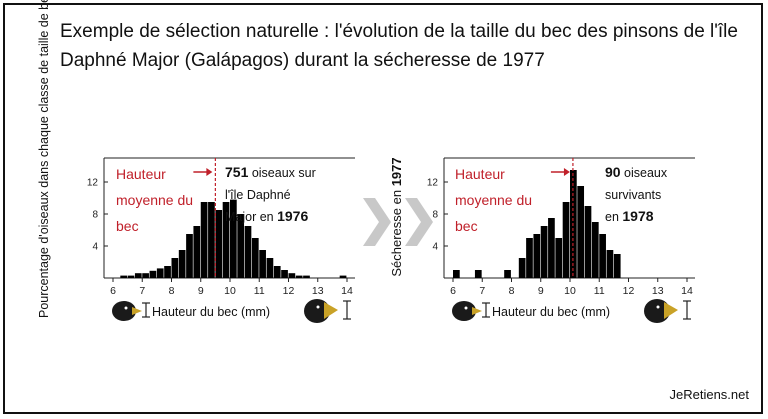 The height and width of the screenshot is (419, 768). I want to click on x-tick-label: 12, so click(629, 291).